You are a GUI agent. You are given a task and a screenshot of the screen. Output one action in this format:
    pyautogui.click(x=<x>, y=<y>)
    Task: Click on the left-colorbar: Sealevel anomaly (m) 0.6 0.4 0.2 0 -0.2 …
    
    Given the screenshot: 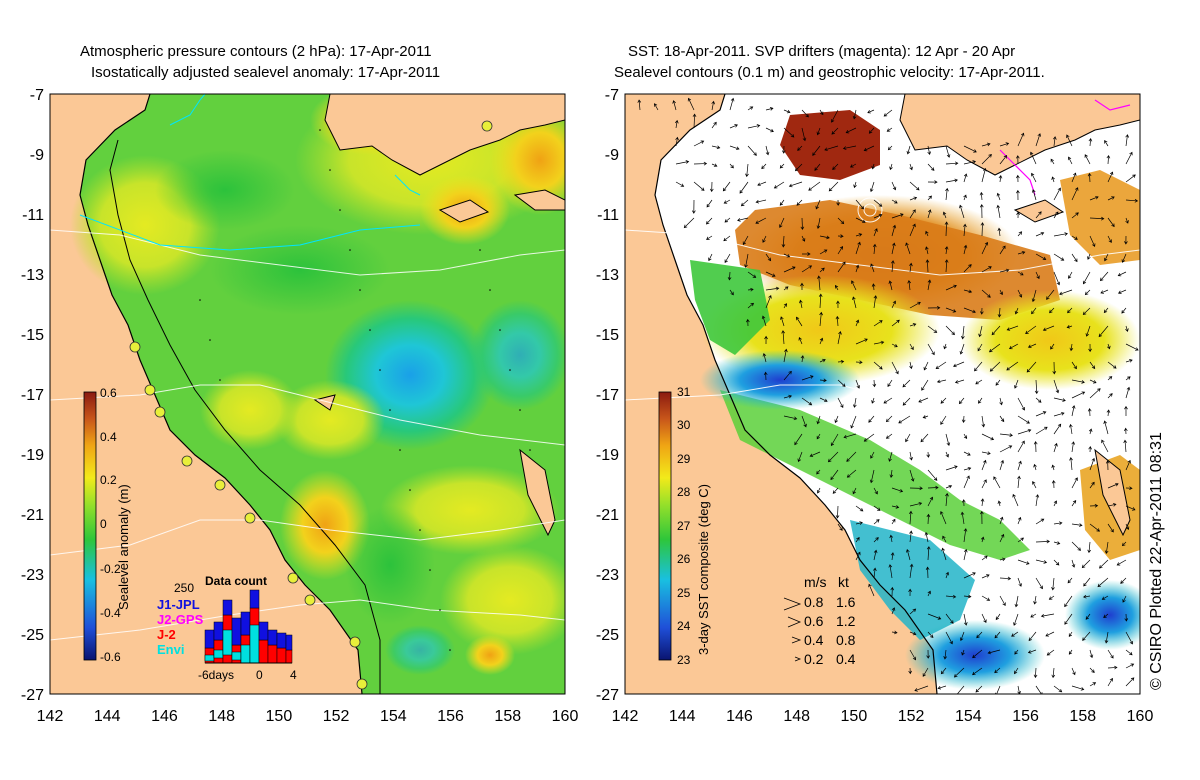 What is the action you would take?
    pyautogui.click(x=107, y=525)
    